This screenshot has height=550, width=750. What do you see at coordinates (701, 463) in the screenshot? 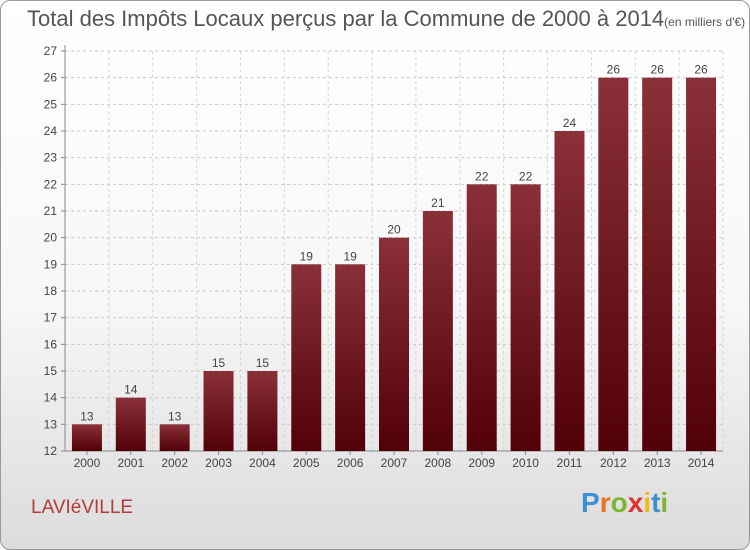
I see `x-tick-label-2014: 2014` at bounding box center [701, 463].